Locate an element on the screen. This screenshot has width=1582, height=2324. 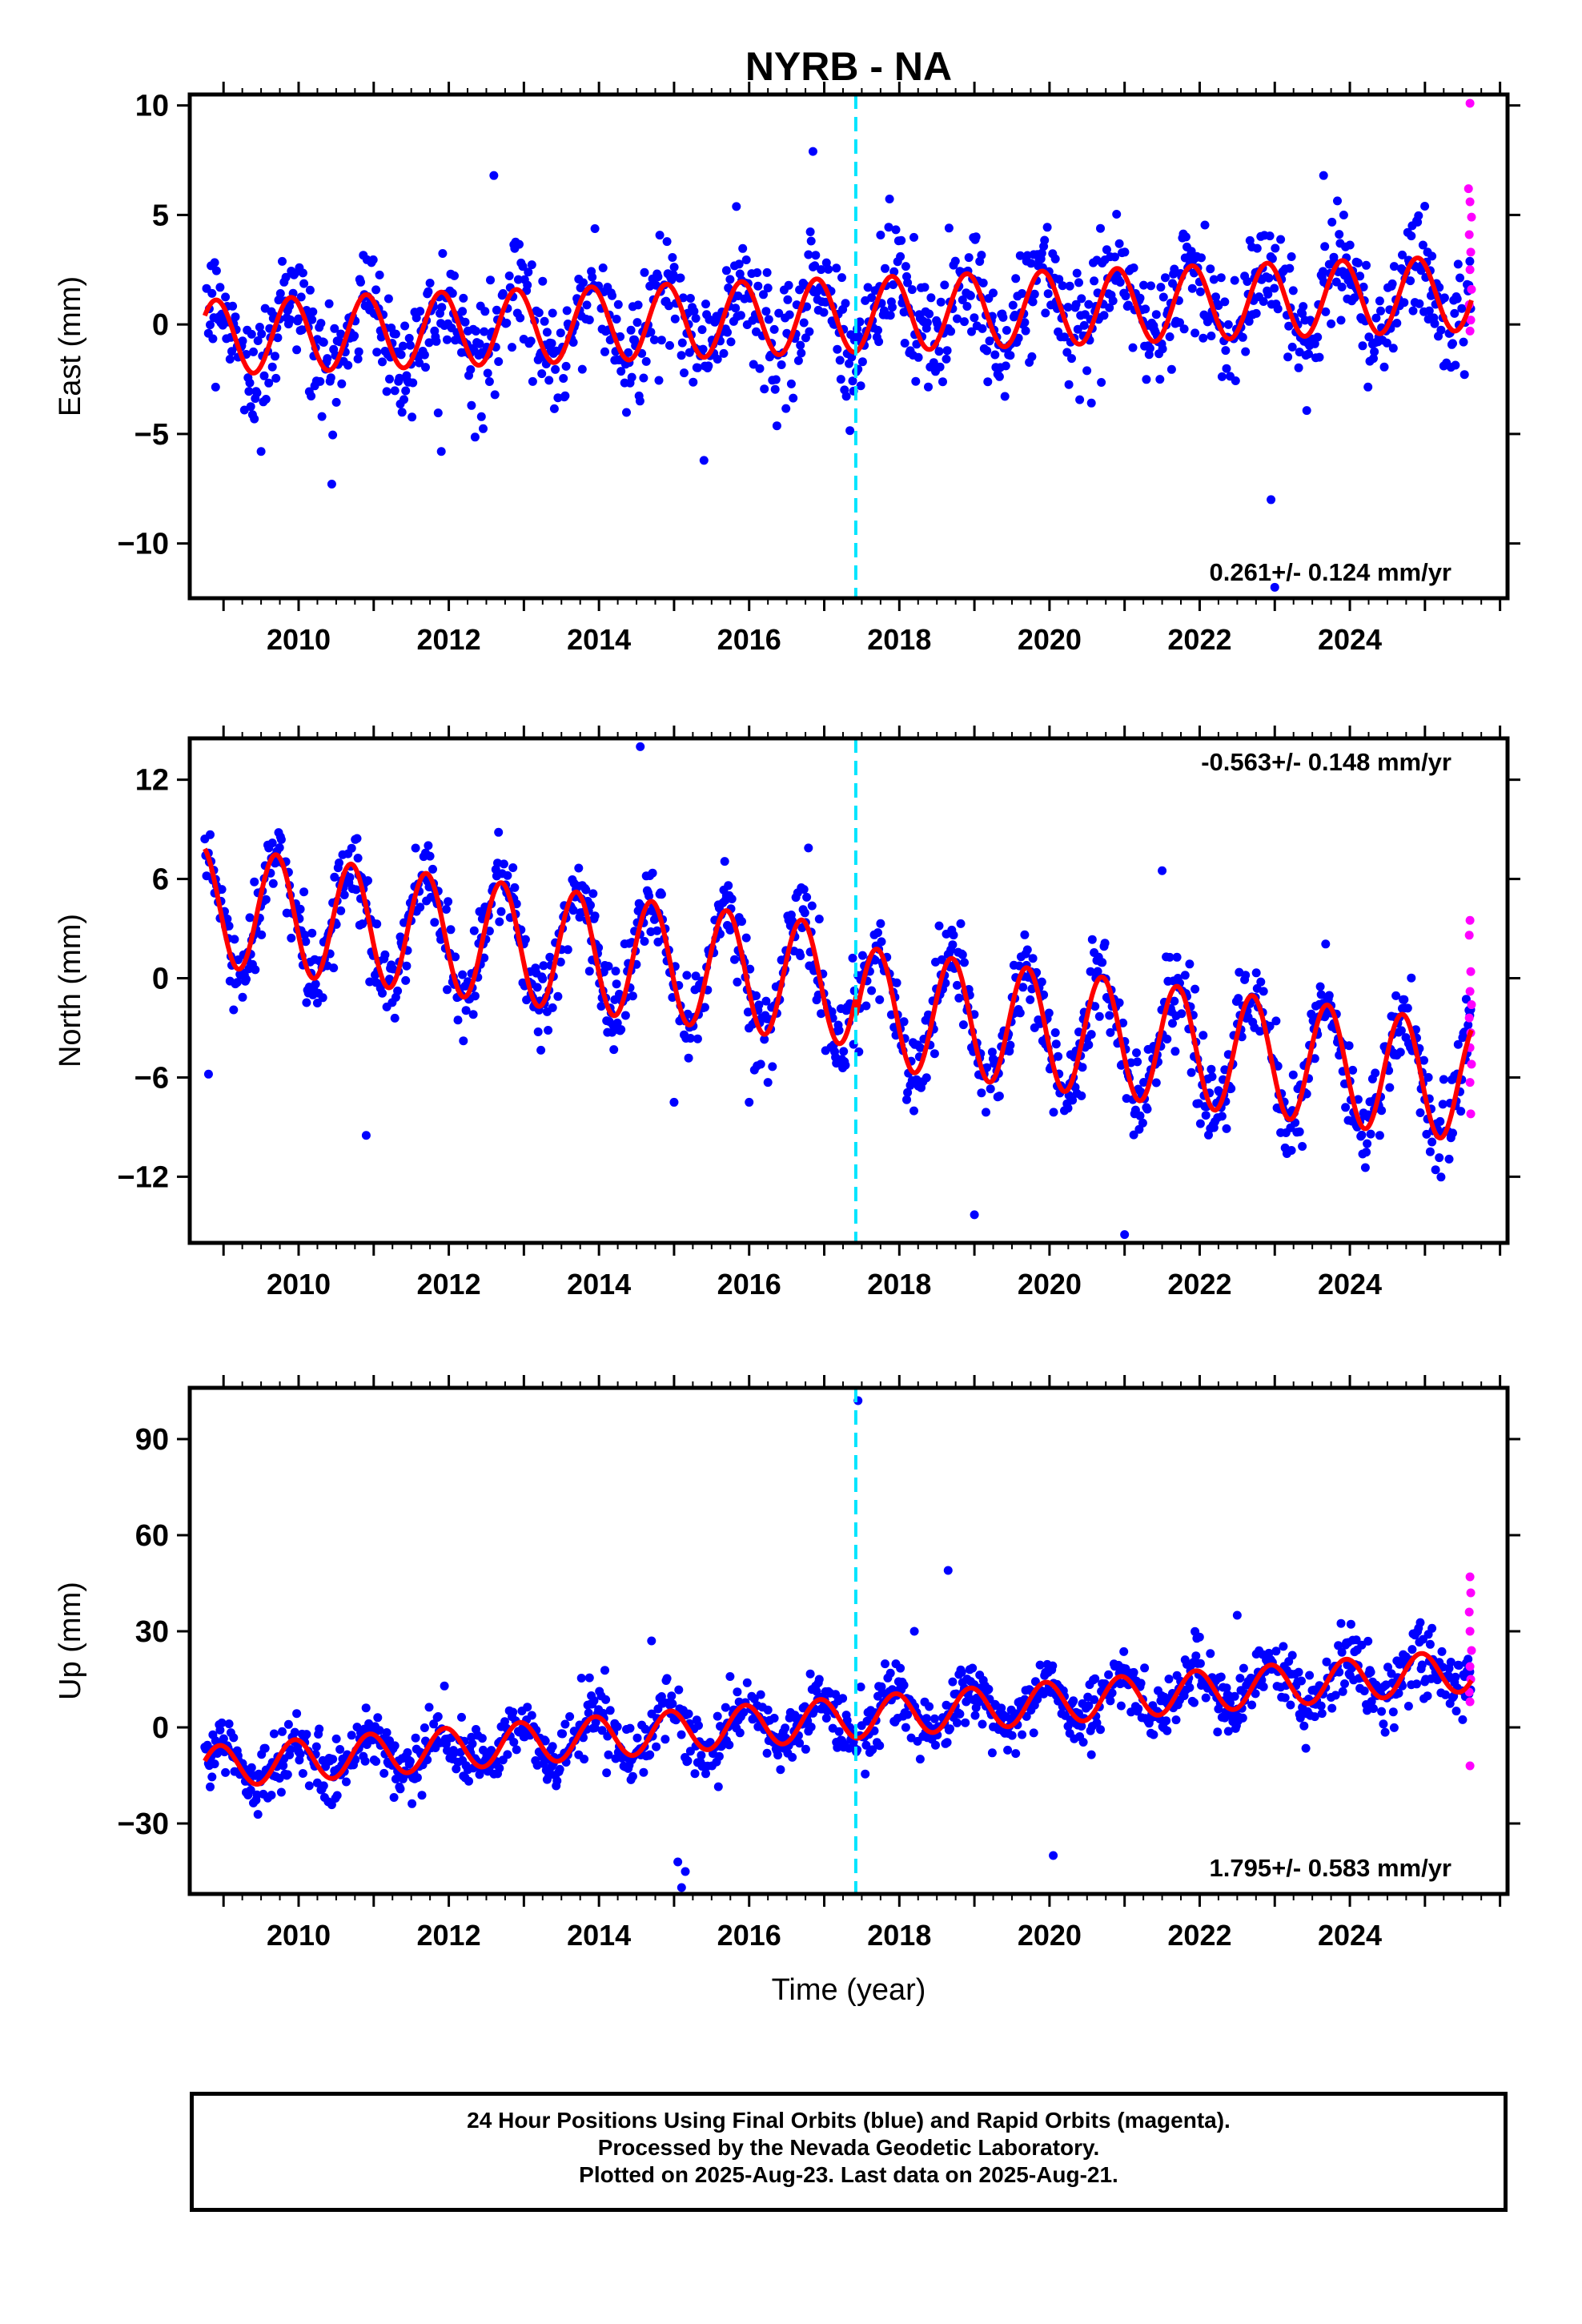
x-tick-label: 2010 is located at coordinates (299, 1284).